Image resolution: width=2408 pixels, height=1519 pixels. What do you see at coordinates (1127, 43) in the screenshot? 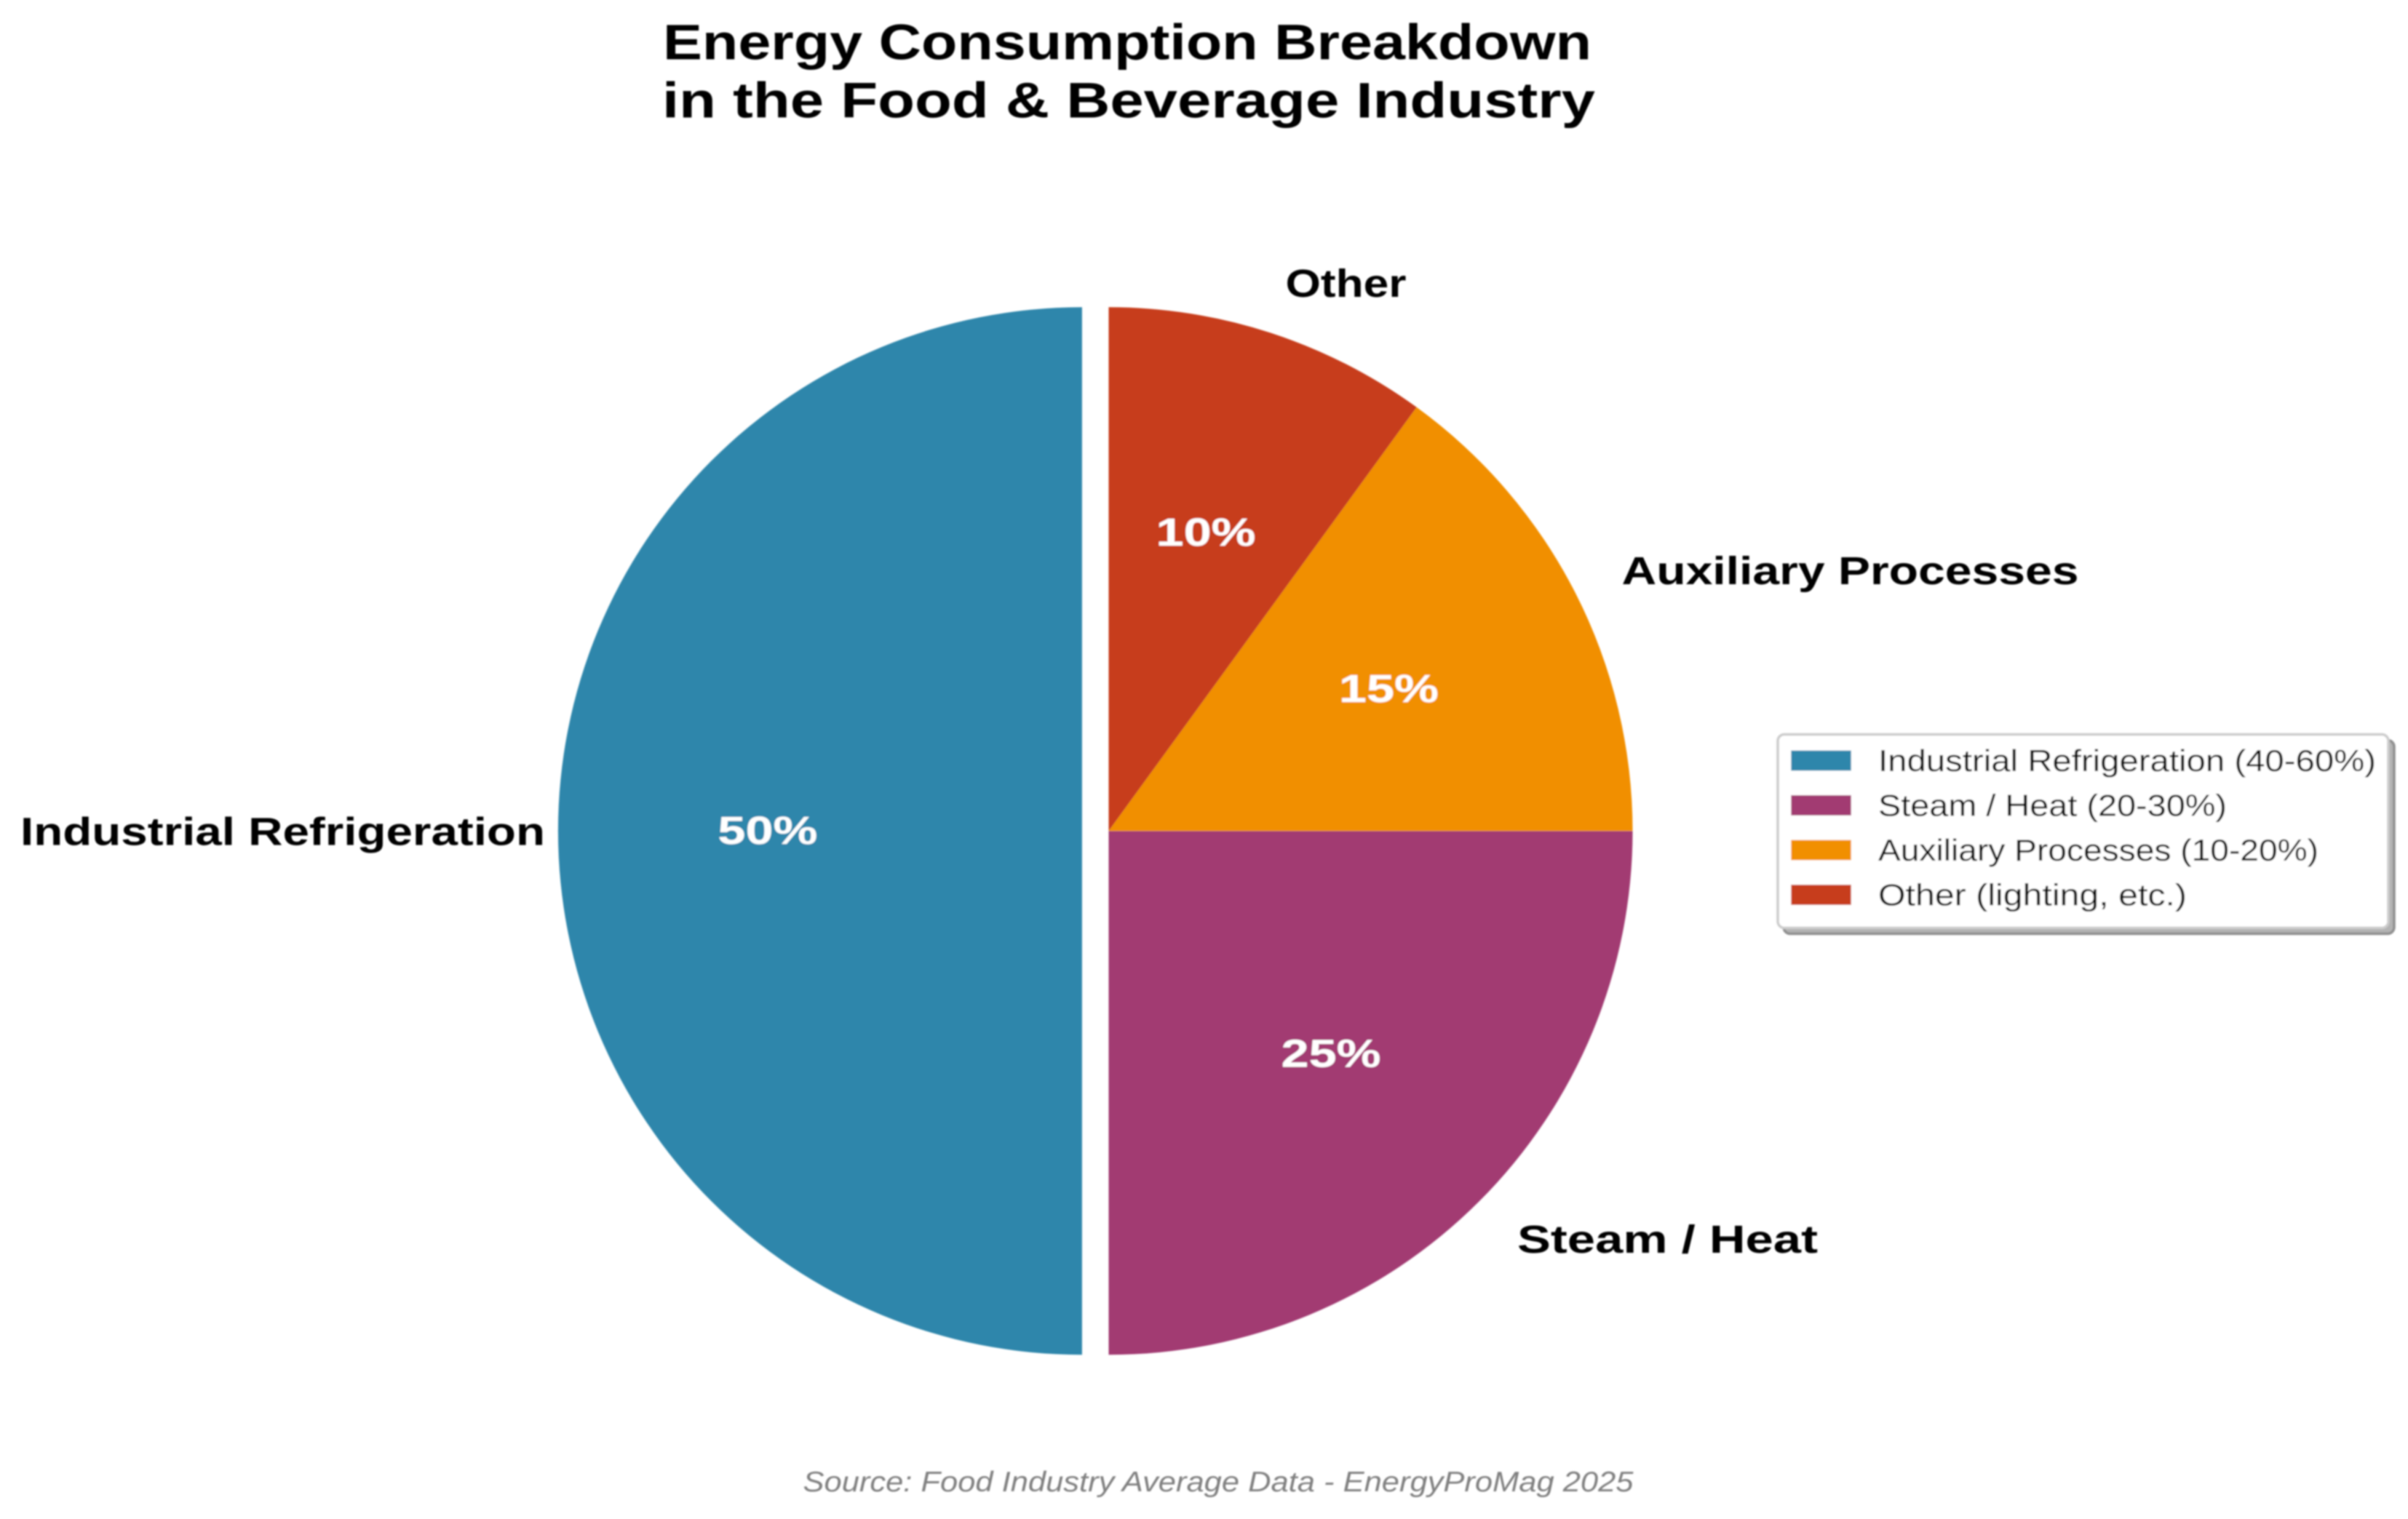
I see `svg-text: Energy Consumption Breakdown` at bounding box center [1127, 43].